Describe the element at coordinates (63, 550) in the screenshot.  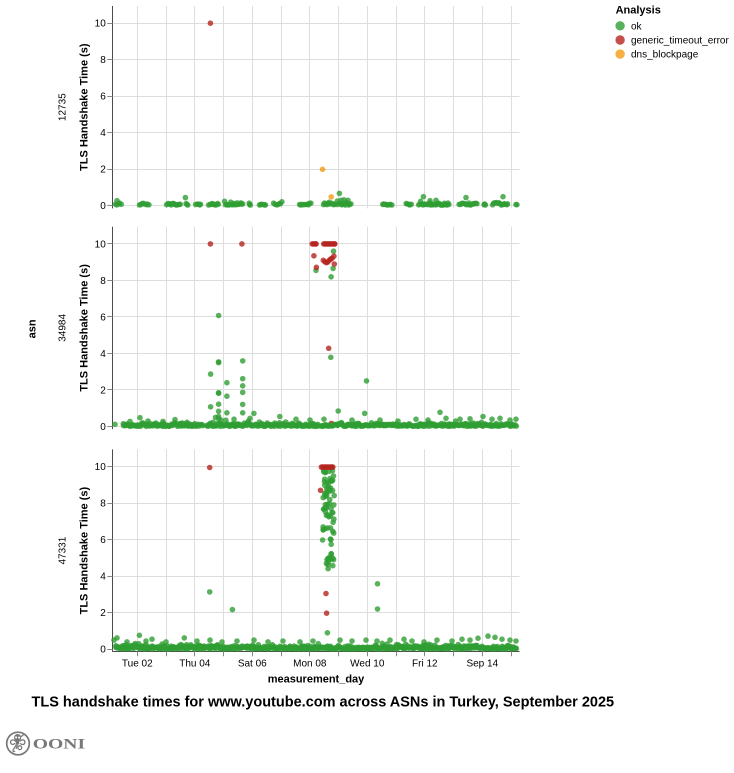
I see `svg-text: 47331` at that location.